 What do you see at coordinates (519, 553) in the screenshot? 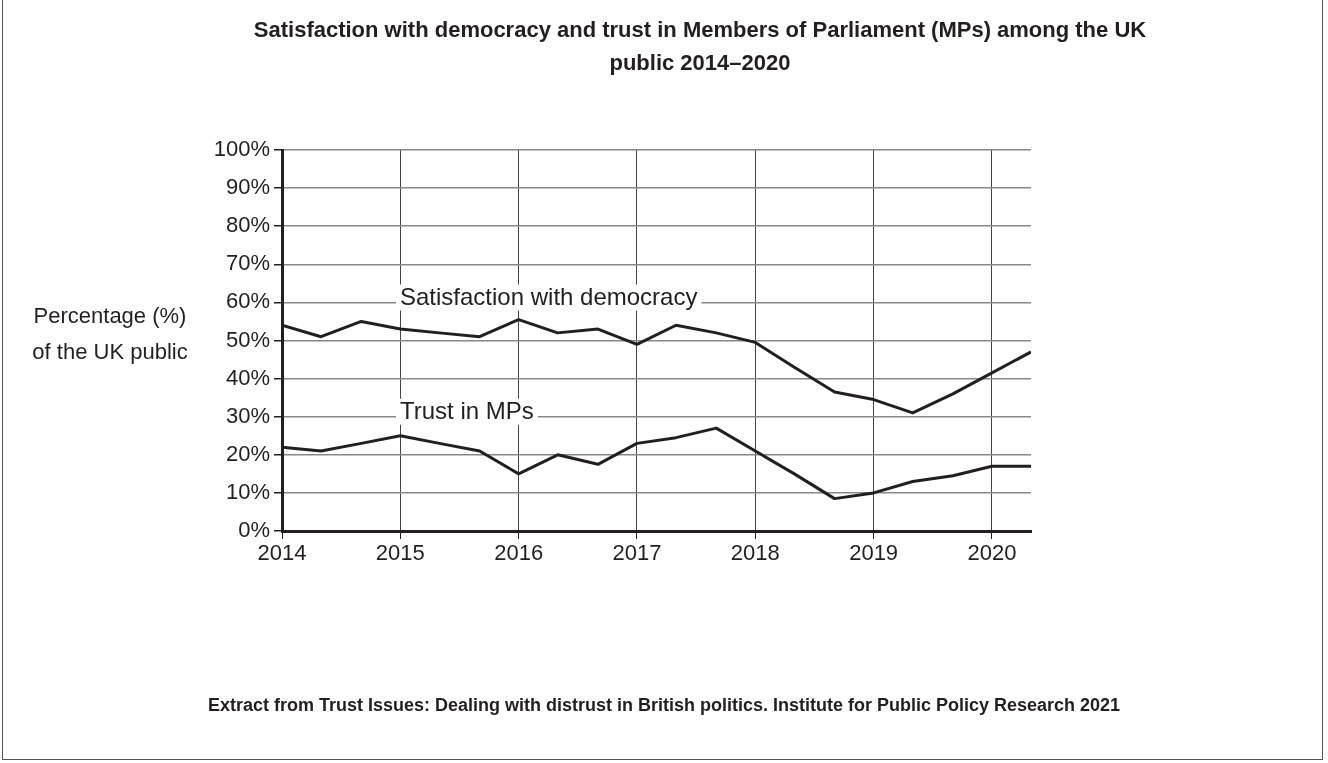
I see `x-tick-label: 2016` at bounding box center [519, 553].